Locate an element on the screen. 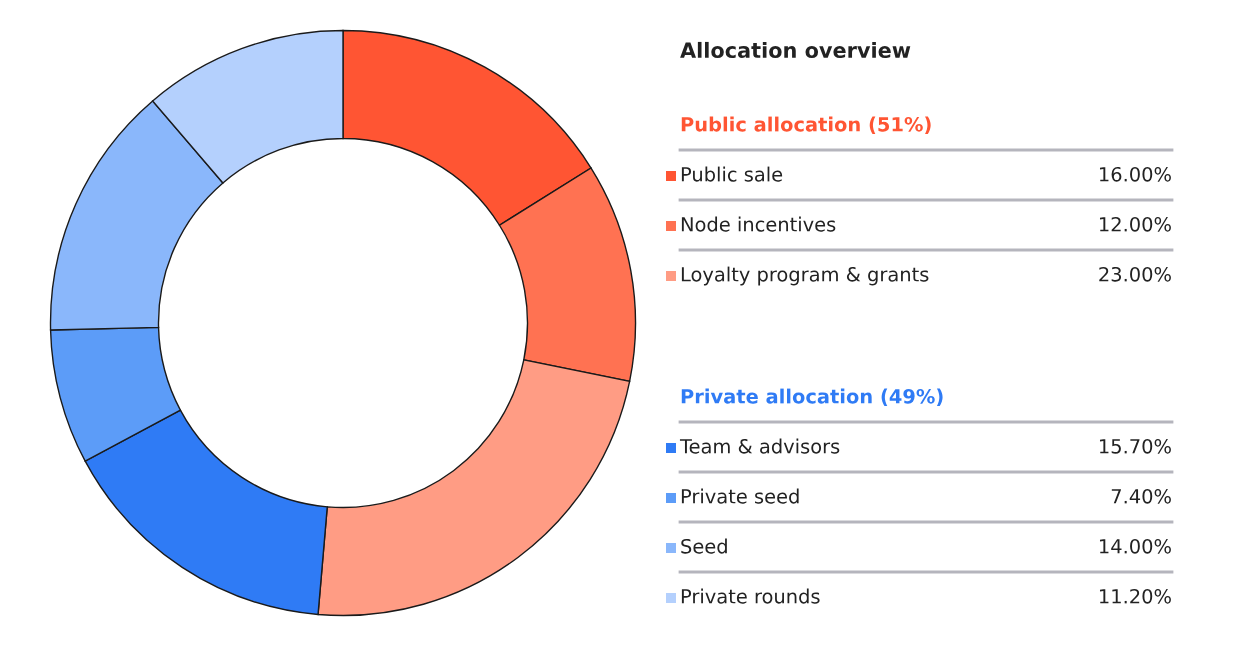 The height and width of the screenshot is (660, 1242). data-label: 11.20% is located at coordinates (1135, 596).